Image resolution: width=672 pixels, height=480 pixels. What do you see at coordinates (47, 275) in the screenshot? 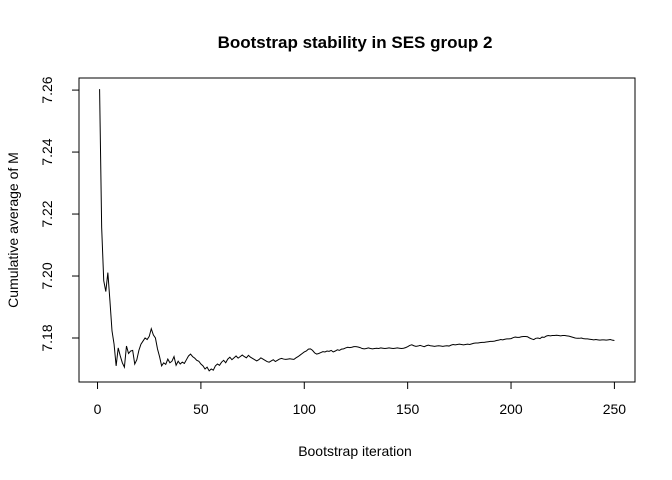
I see `y-tick-label: 7.20` at bounding box center [47, 275].